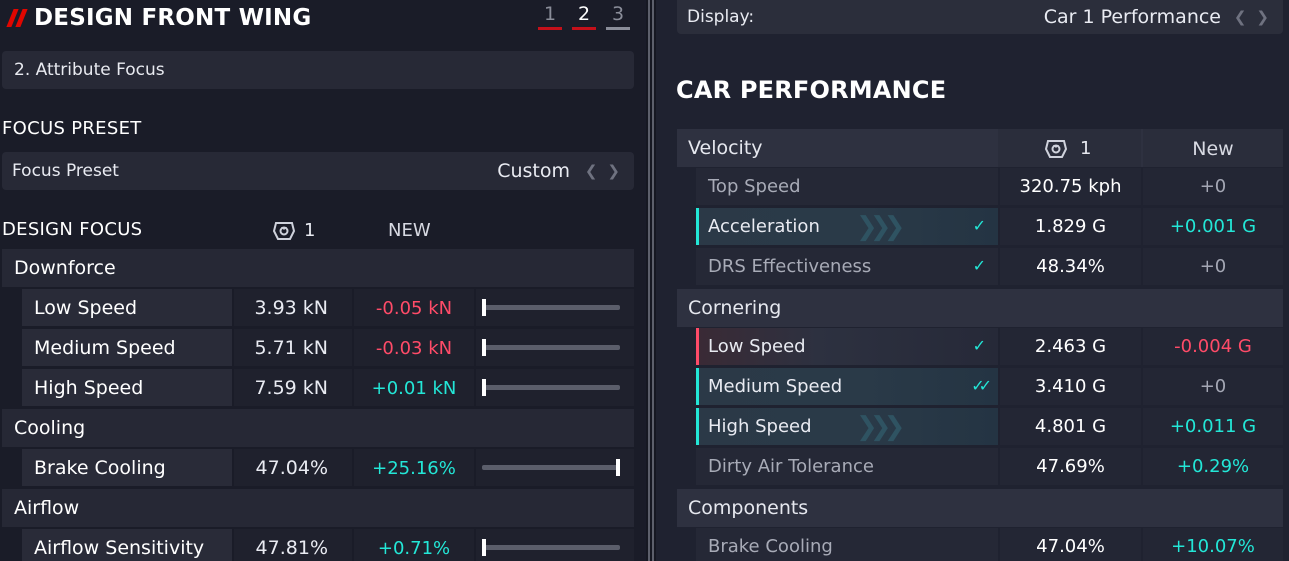 The width and height of the screenshot is (1289, 561). What do you see at coordinates (409, 230) in the screenshot?
I see `design-focus-col-new: NEW` at bounding box center [409, 230].